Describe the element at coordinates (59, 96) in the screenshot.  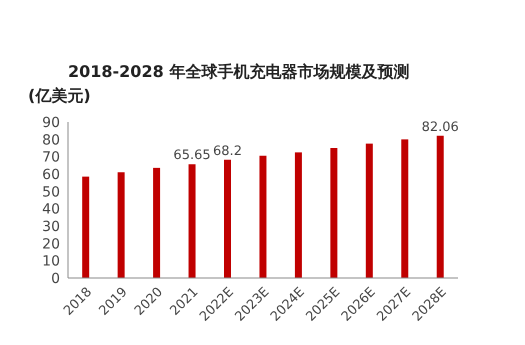
I see `y-axis-title: (亿美元)` at that location.